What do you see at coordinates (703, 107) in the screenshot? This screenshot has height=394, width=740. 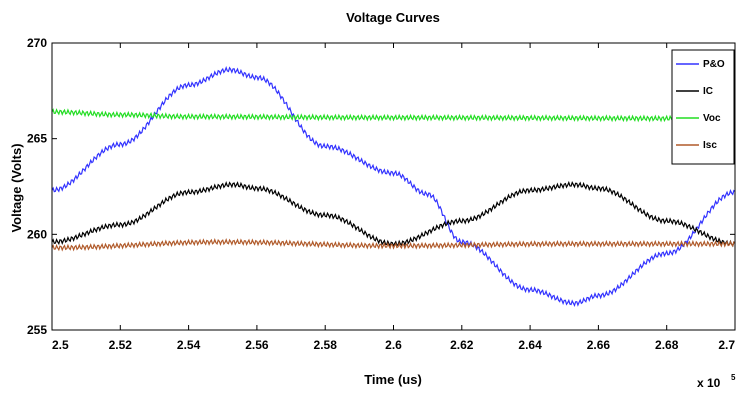 I see `legend: P&O IC Voc Isc` at bounding box center [703, 107].